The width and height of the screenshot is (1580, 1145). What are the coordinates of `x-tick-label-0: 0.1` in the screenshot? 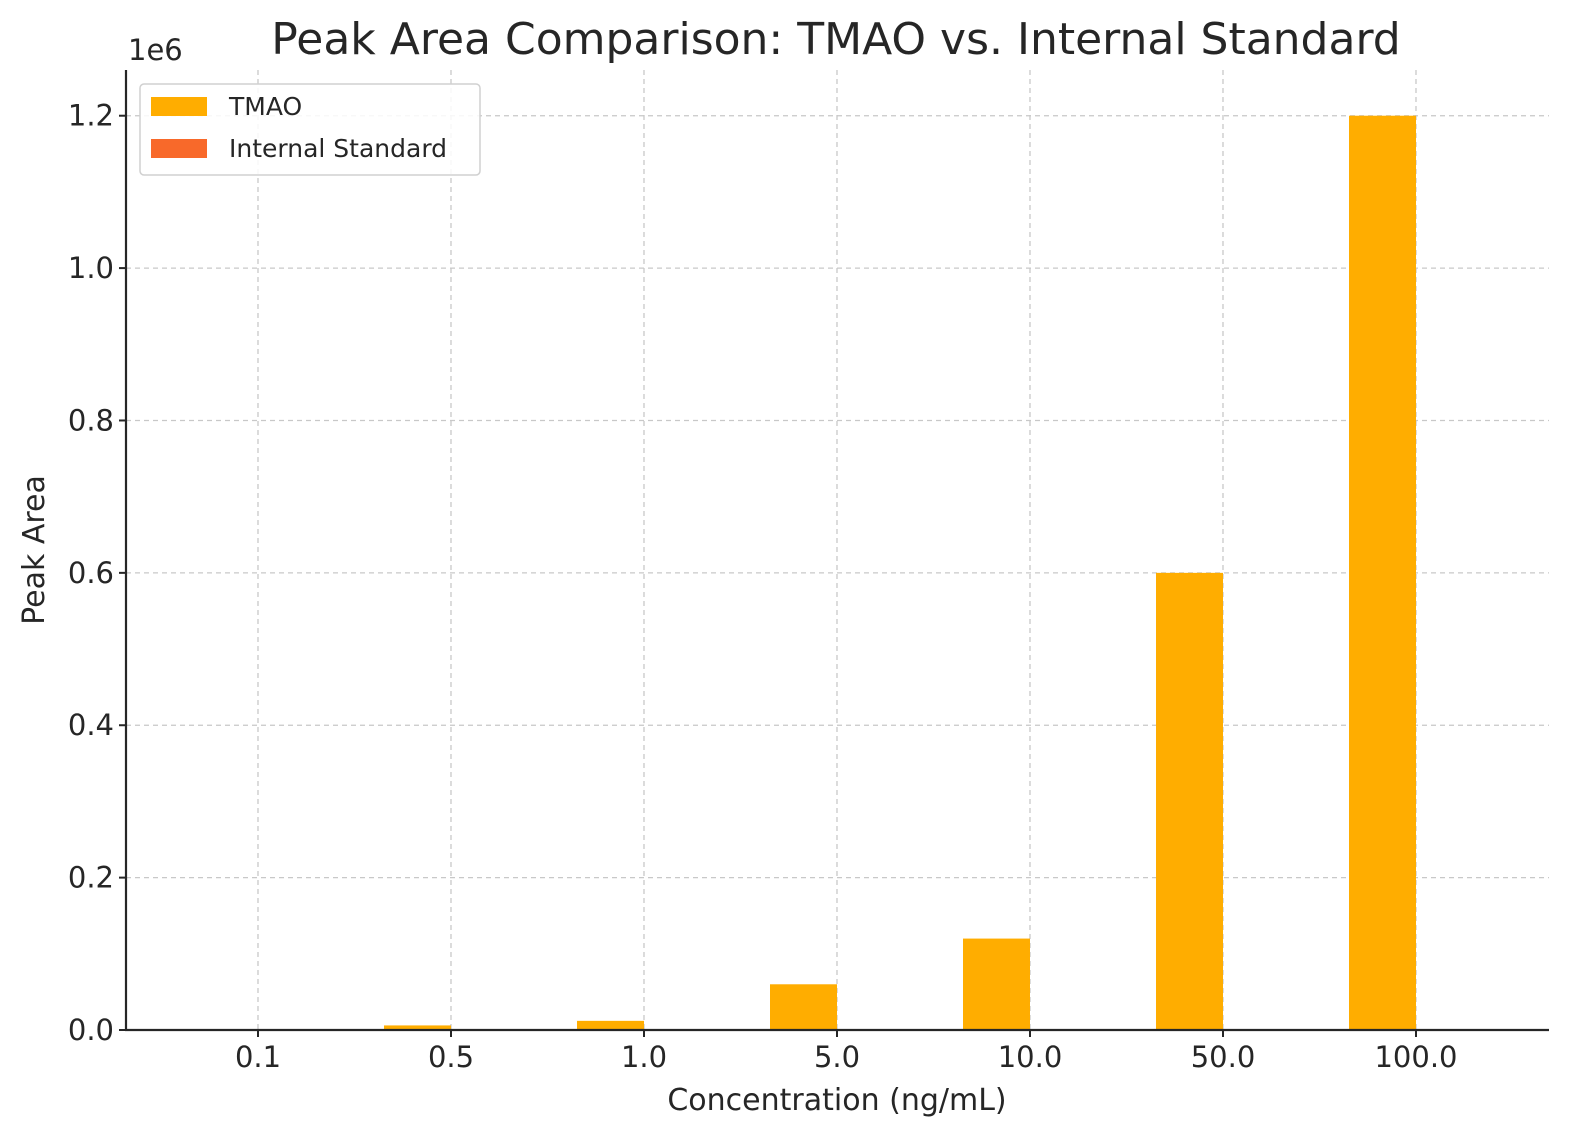 It's located at (258, 1057).